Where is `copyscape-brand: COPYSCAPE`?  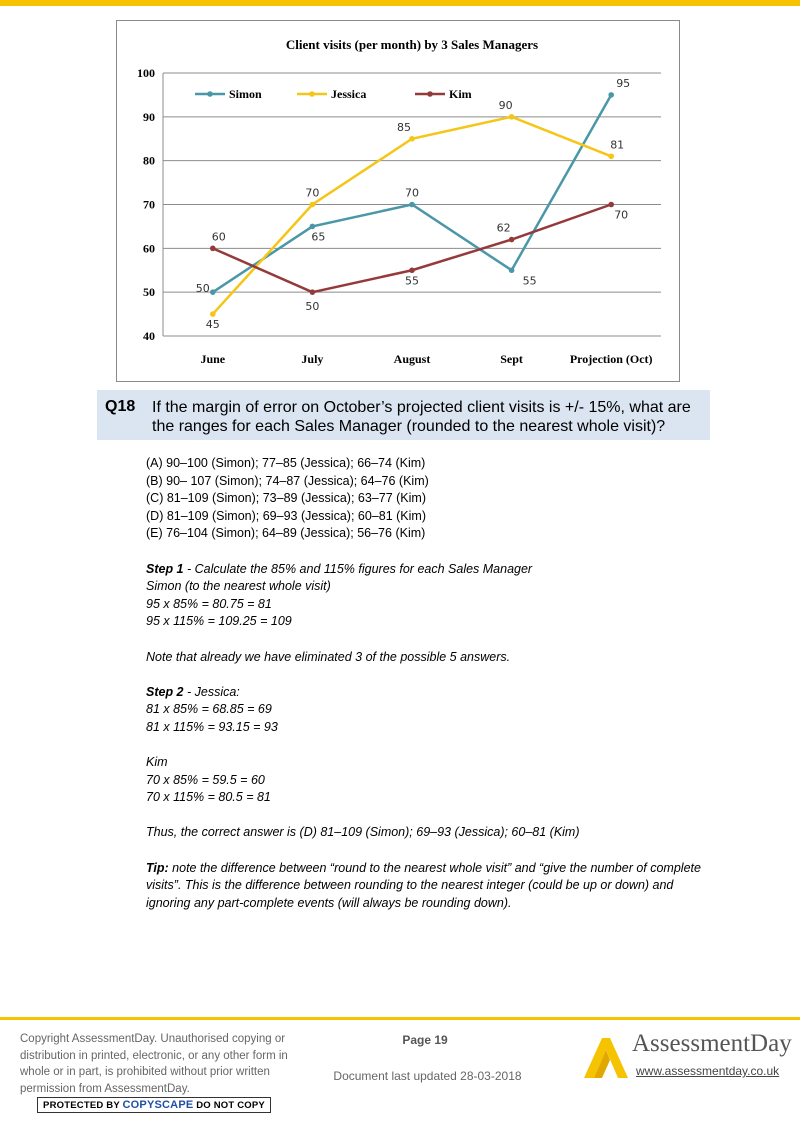
copyscape-brand: COPYSCAPE is located at coordinates (158, 1105).